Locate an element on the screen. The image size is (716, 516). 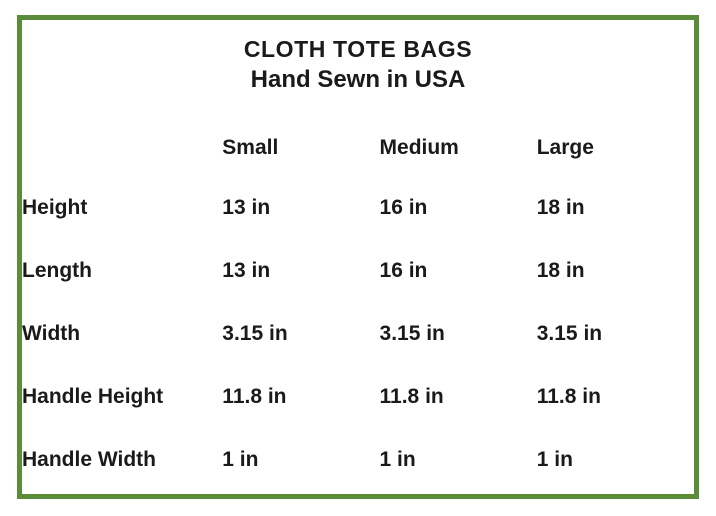
cell-length-large: 18 in is located at coordinates (560, 270).